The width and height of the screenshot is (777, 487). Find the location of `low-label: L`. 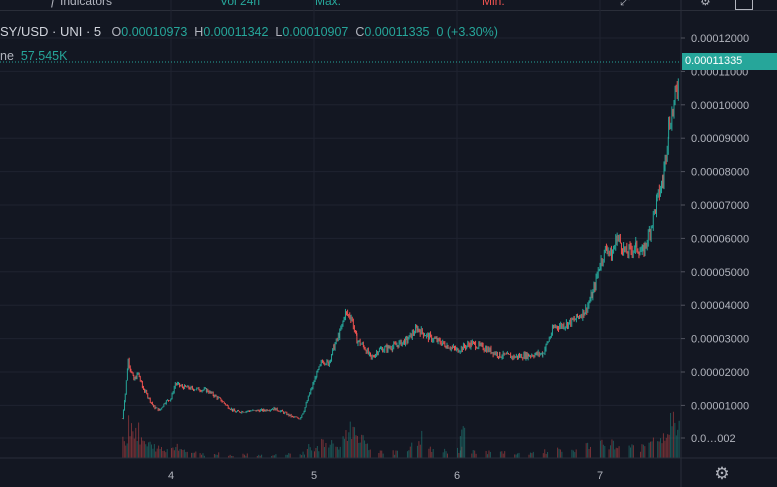

low-label: L is located at coordinates (279, 32).